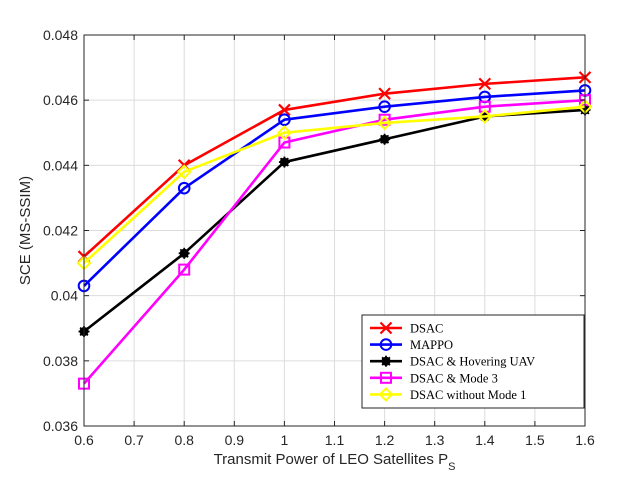 The image size is (642, 481). Describe the element at coordinates (468, 395) in the screenshot. I see `legend-label: DSAC without Mode 1` at that location.